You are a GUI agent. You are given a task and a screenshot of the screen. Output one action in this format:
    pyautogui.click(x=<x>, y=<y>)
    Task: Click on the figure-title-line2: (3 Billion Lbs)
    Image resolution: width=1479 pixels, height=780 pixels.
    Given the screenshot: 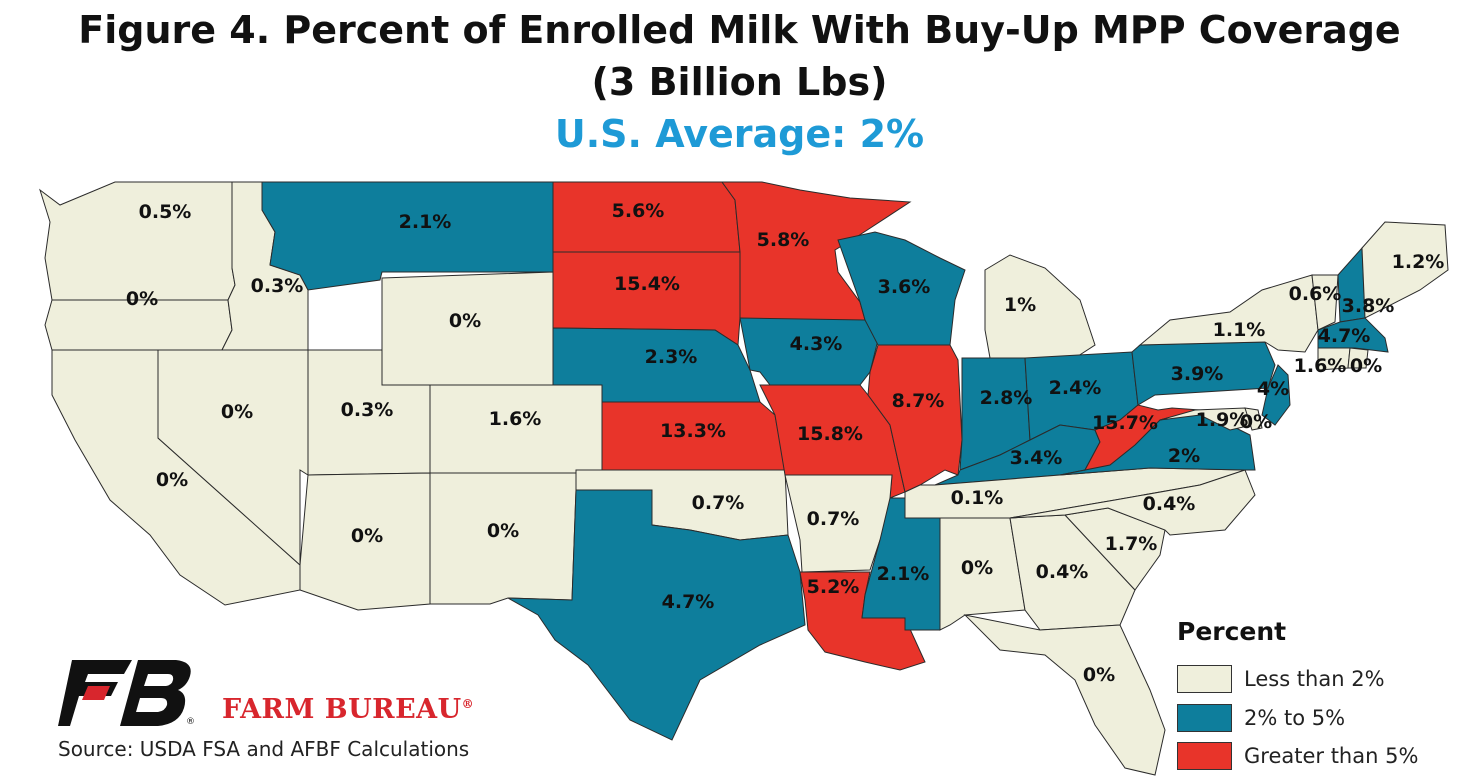 What is the action you would take?
    pyautogui.click(x=739, y=82)
    